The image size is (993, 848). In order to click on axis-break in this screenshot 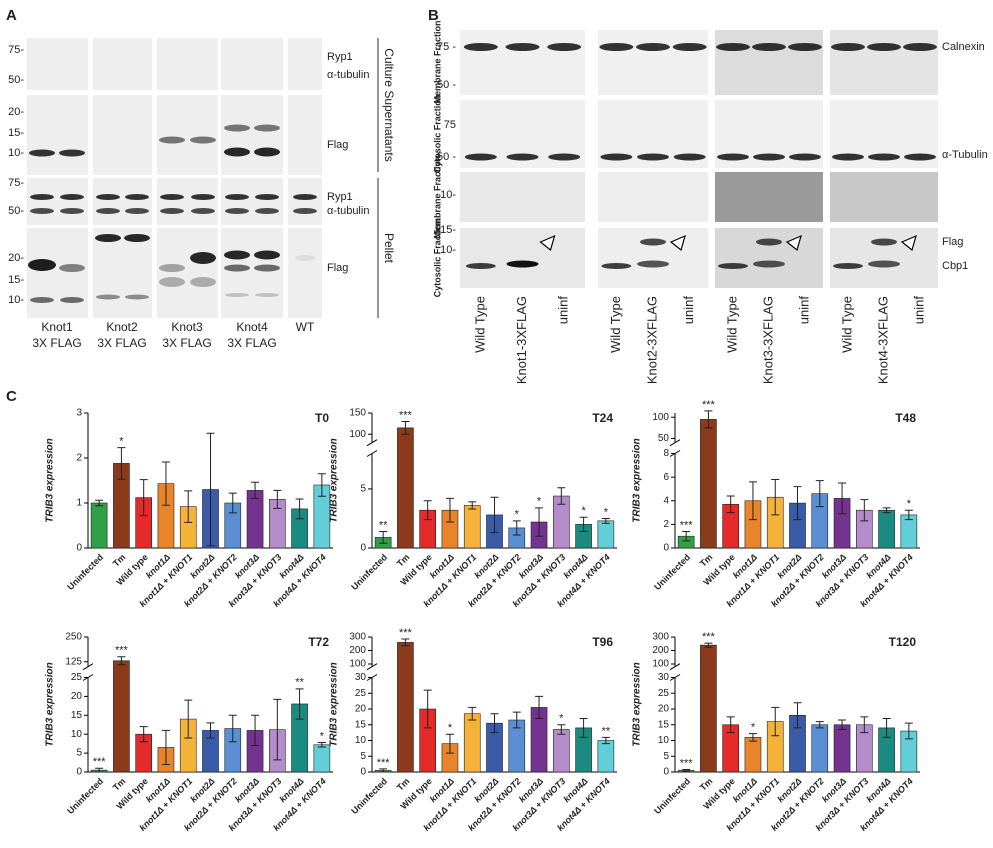, I will do `click(372, 453)`.